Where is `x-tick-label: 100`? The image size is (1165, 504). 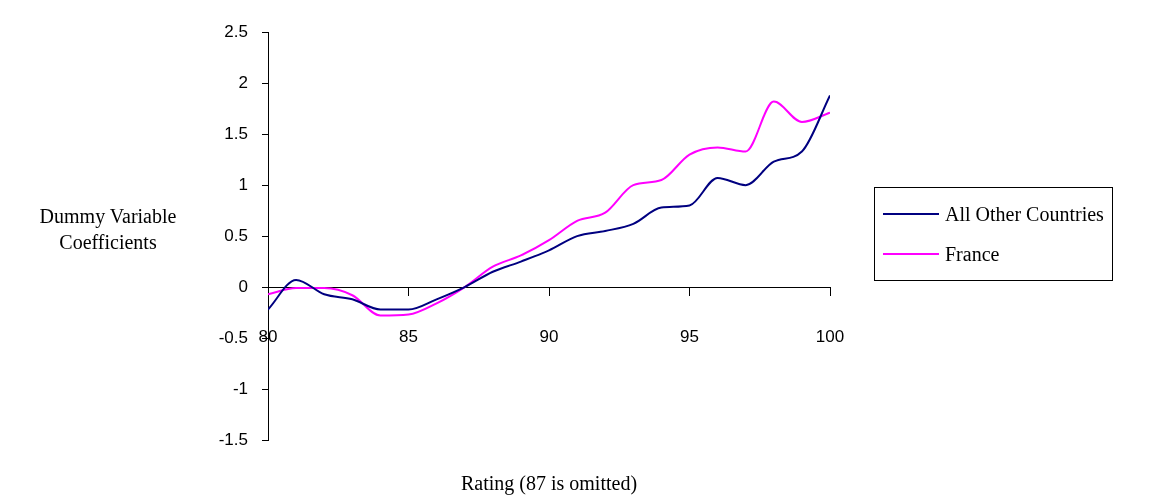
x-tick-label: 100 is located at coordinates (830, 336).